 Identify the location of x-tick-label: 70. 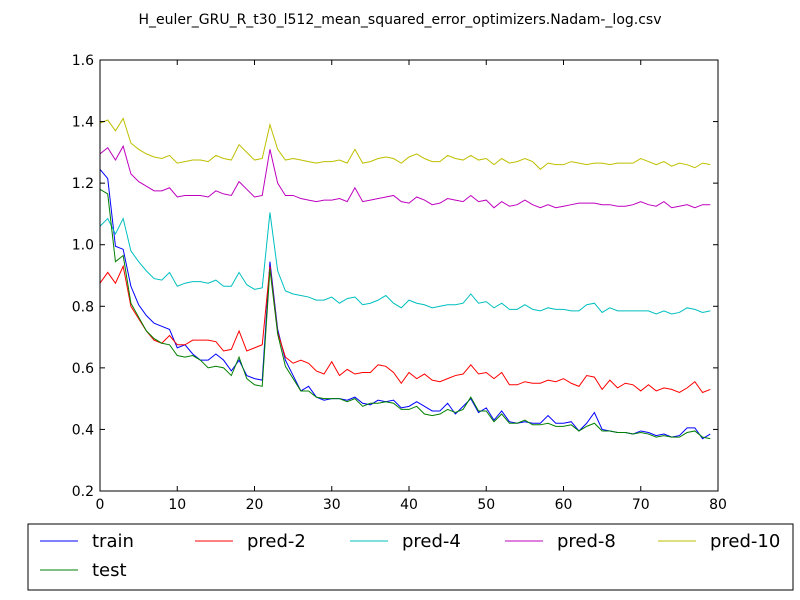
(641, 505).